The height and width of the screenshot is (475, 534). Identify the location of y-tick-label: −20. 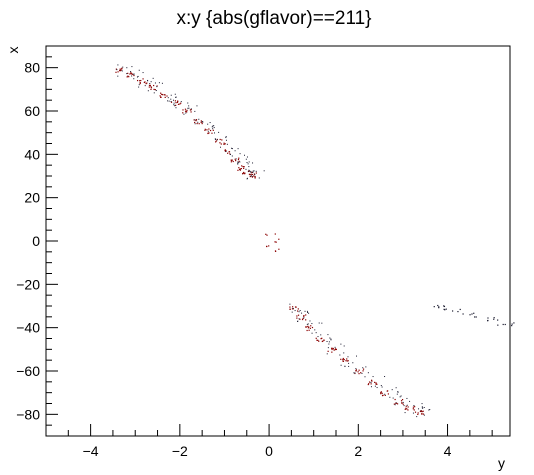
(28, 284).